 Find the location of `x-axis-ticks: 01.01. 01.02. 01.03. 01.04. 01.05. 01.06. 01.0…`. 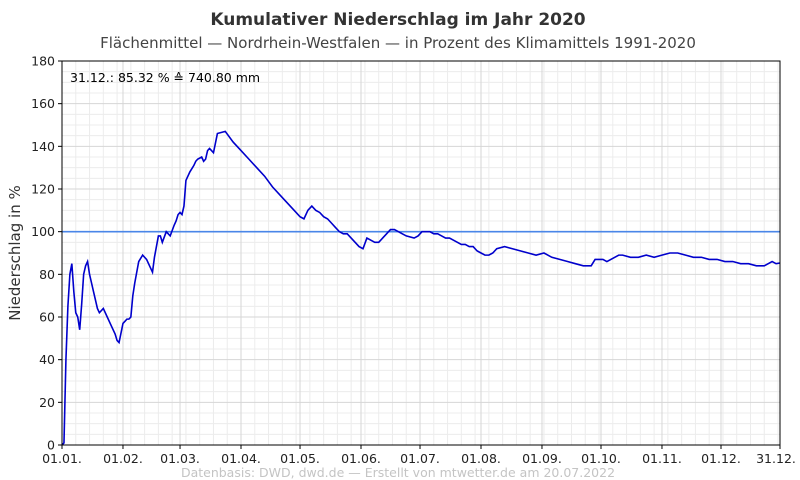

x-axis-ticks: 01.01. 01.02. 01.03. 01.04. 01.05. 01.06. 01.0… is located at coordinates (419, 455).